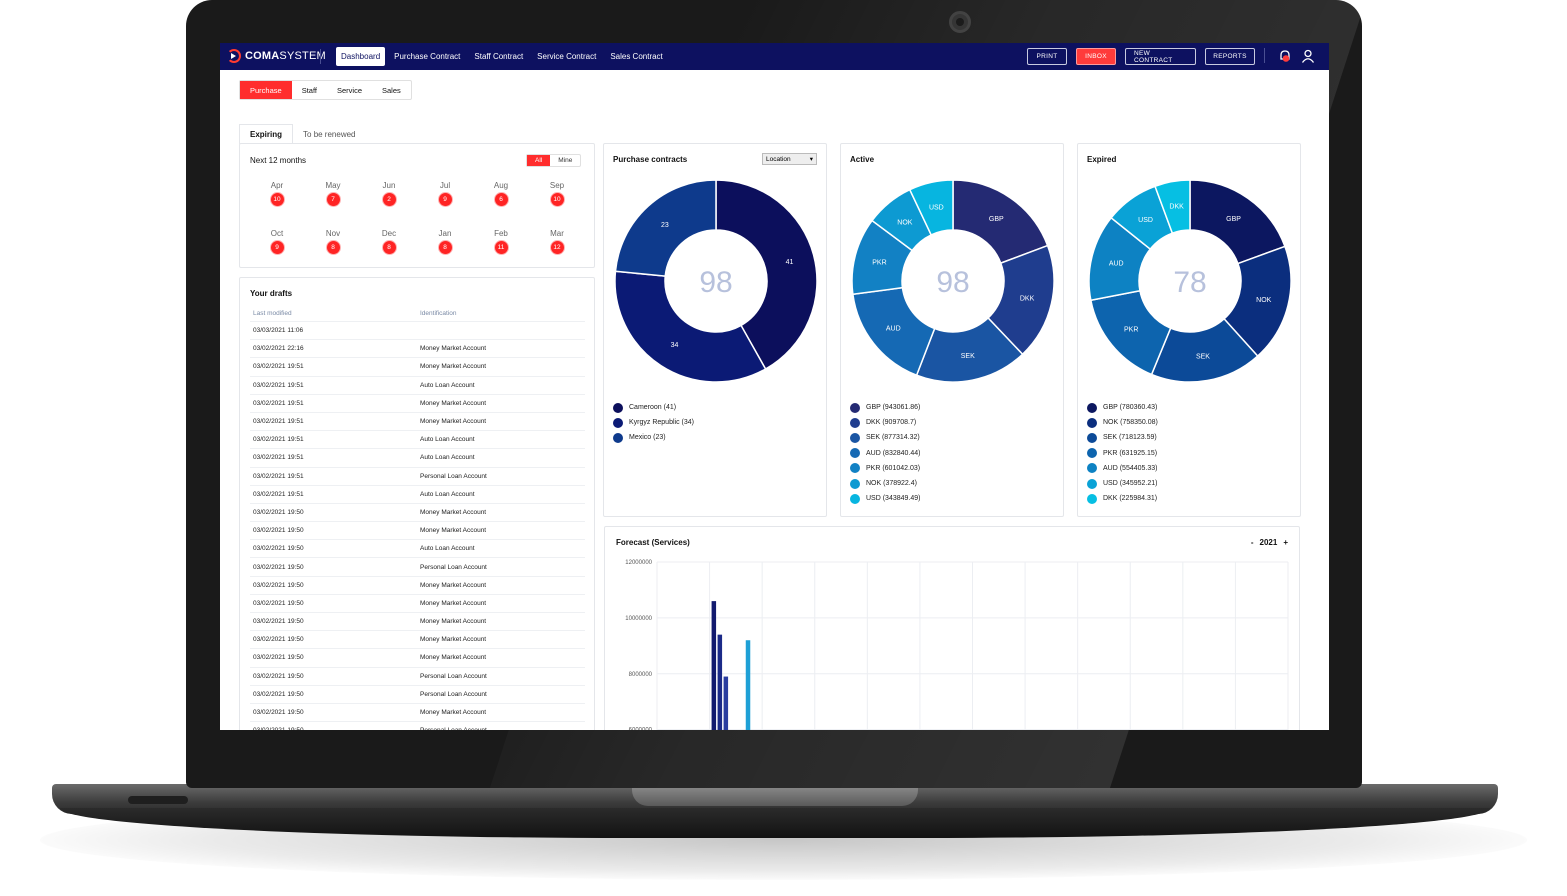 This screenshot has width=1567, height=896. What do you see at coordinates (953, 281) in the screenshot?
I see `active-donut-chart: GBP DKK SEK AUD PKR NOK USD 98` at bounding box center [953, 281].